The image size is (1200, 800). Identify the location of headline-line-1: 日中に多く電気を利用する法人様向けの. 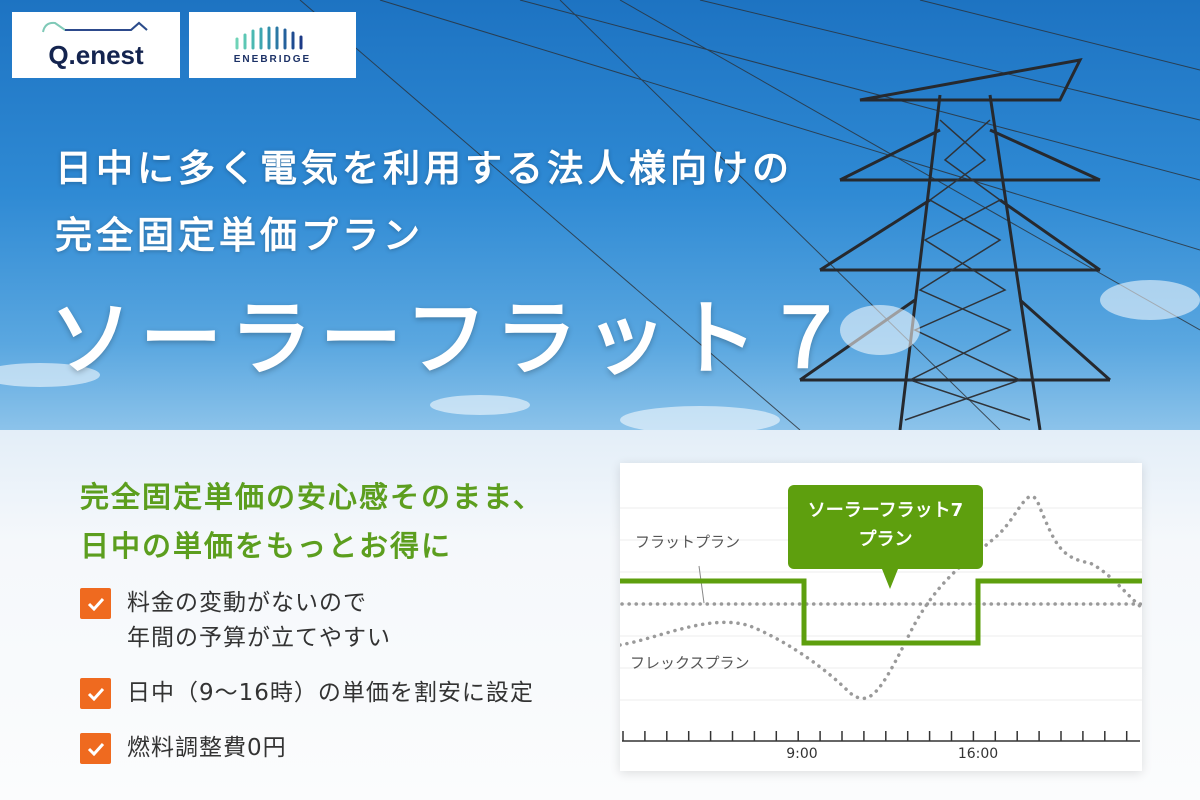
(424, 168).